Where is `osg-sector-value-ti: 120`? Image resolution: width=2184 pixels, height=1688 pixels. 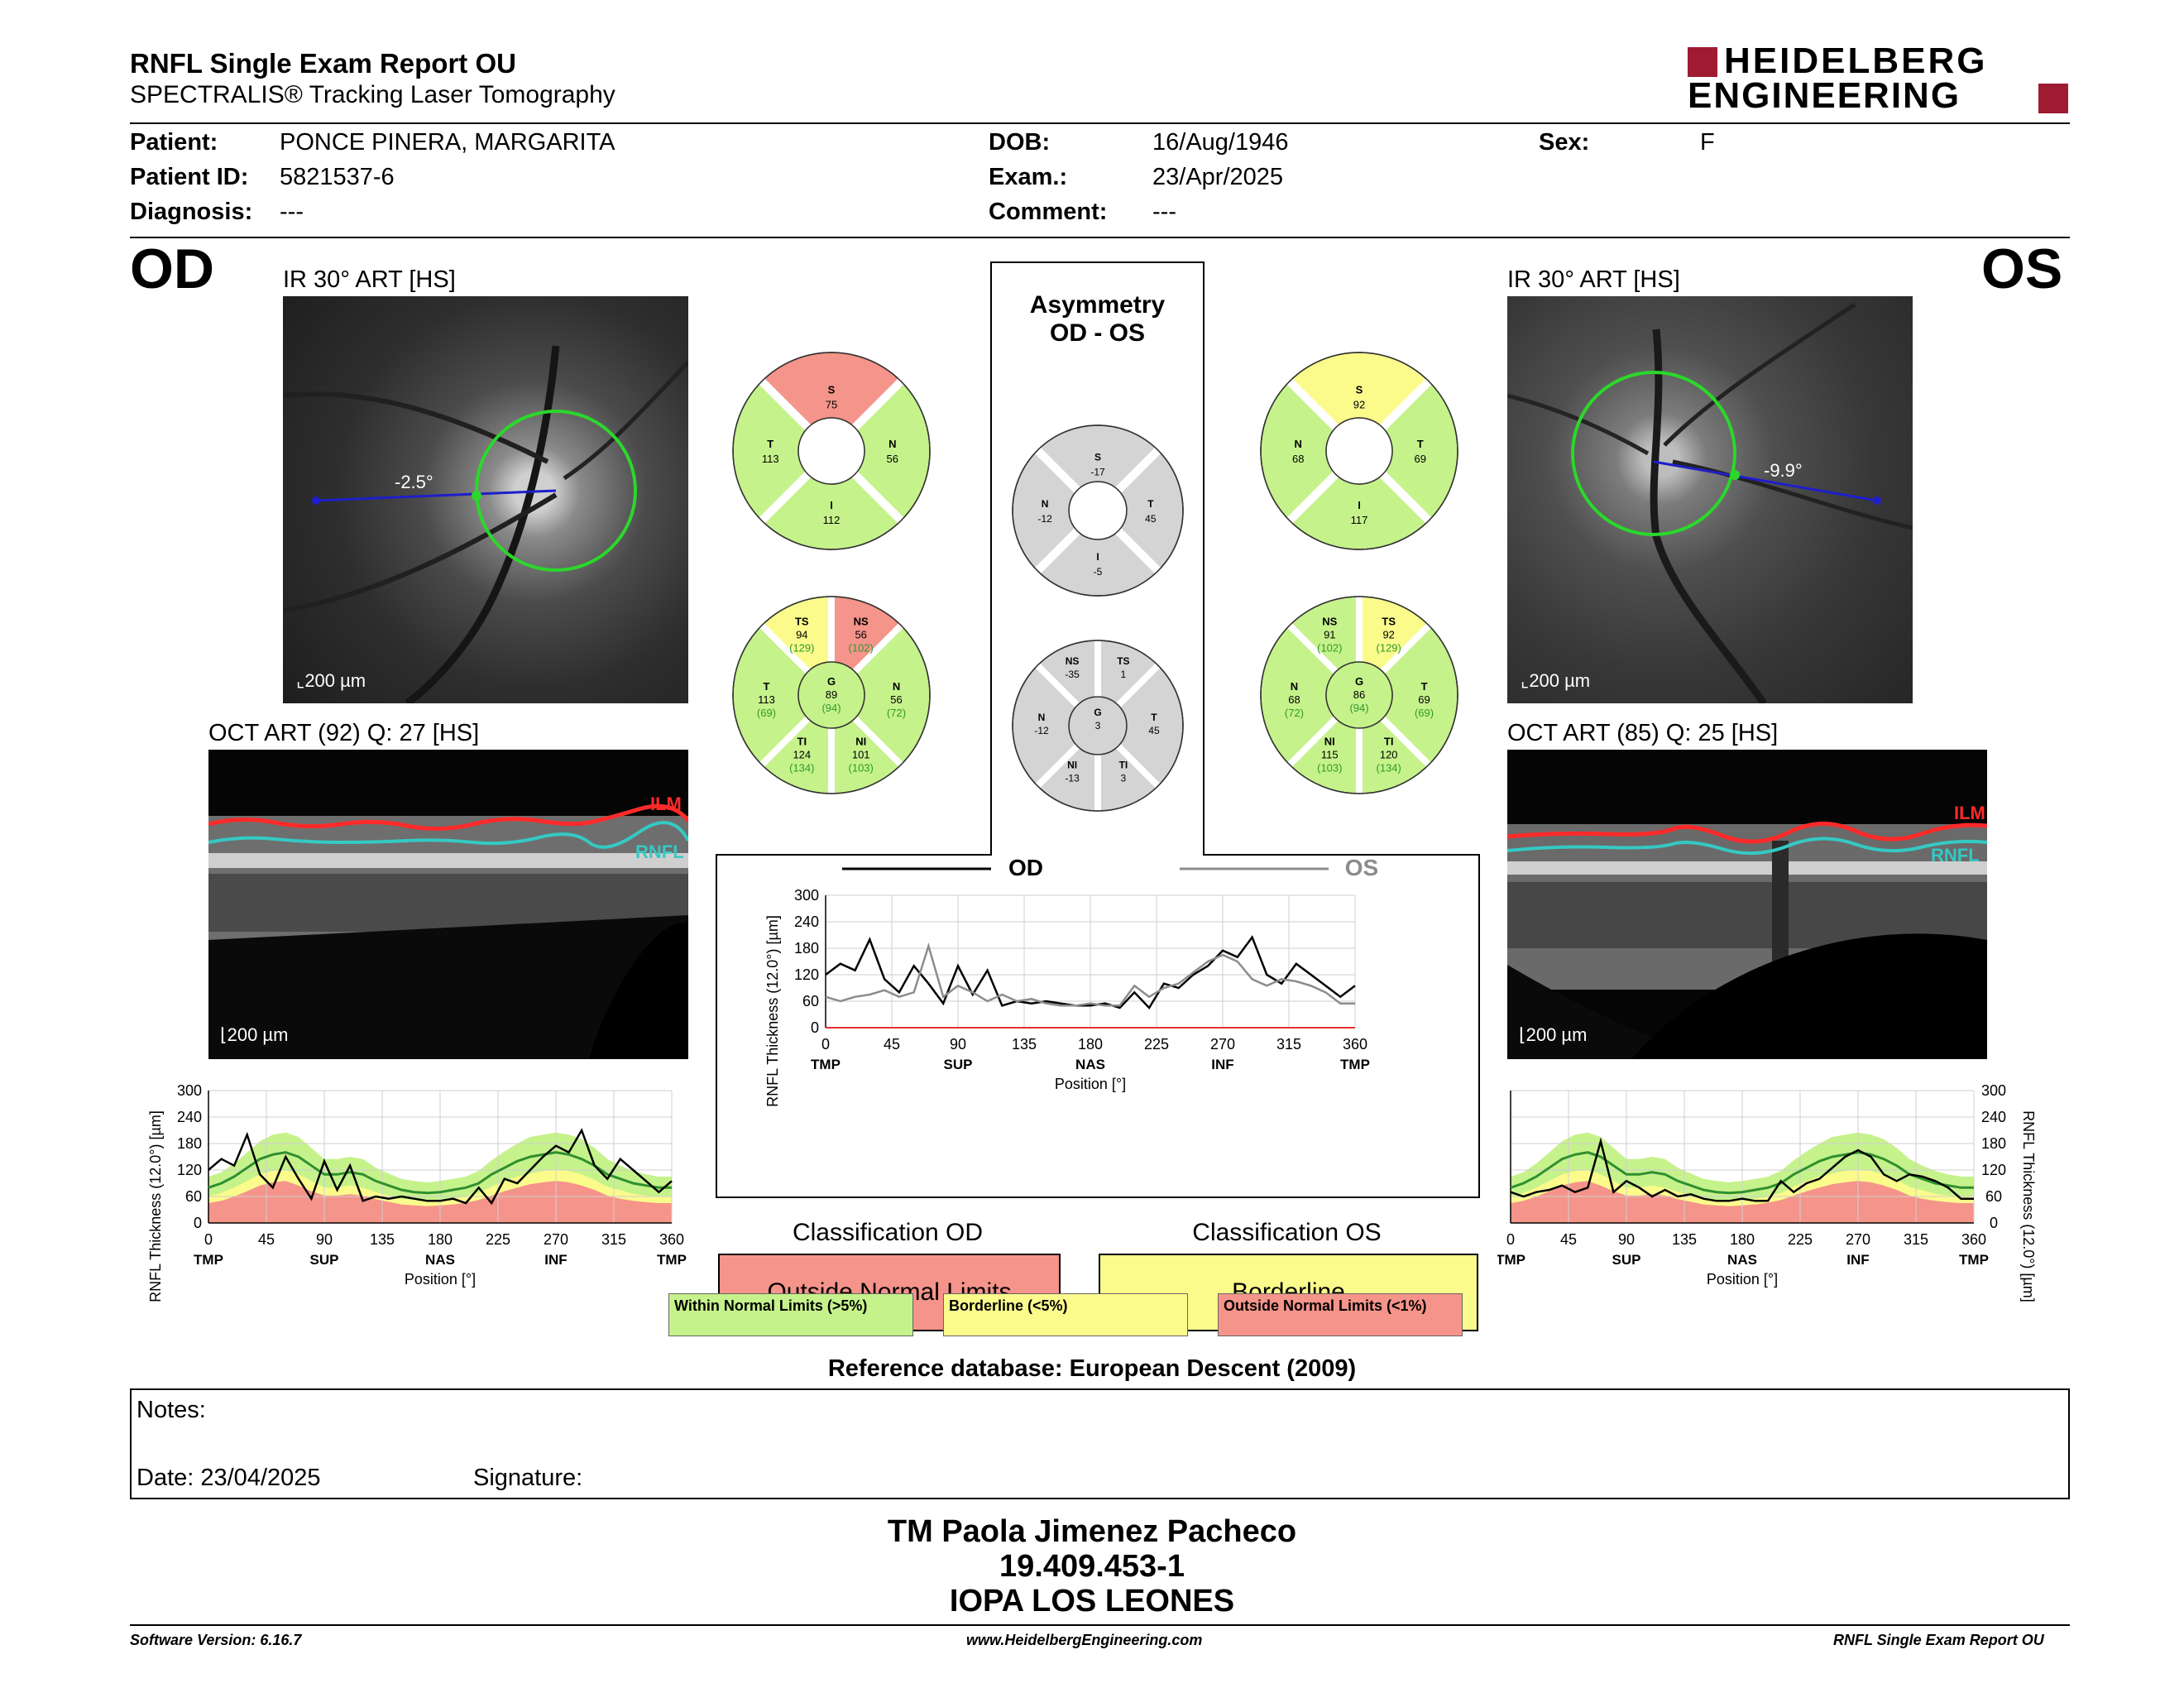 osg-sector-value-ti: 120 is located at coordinates (1389, 755).